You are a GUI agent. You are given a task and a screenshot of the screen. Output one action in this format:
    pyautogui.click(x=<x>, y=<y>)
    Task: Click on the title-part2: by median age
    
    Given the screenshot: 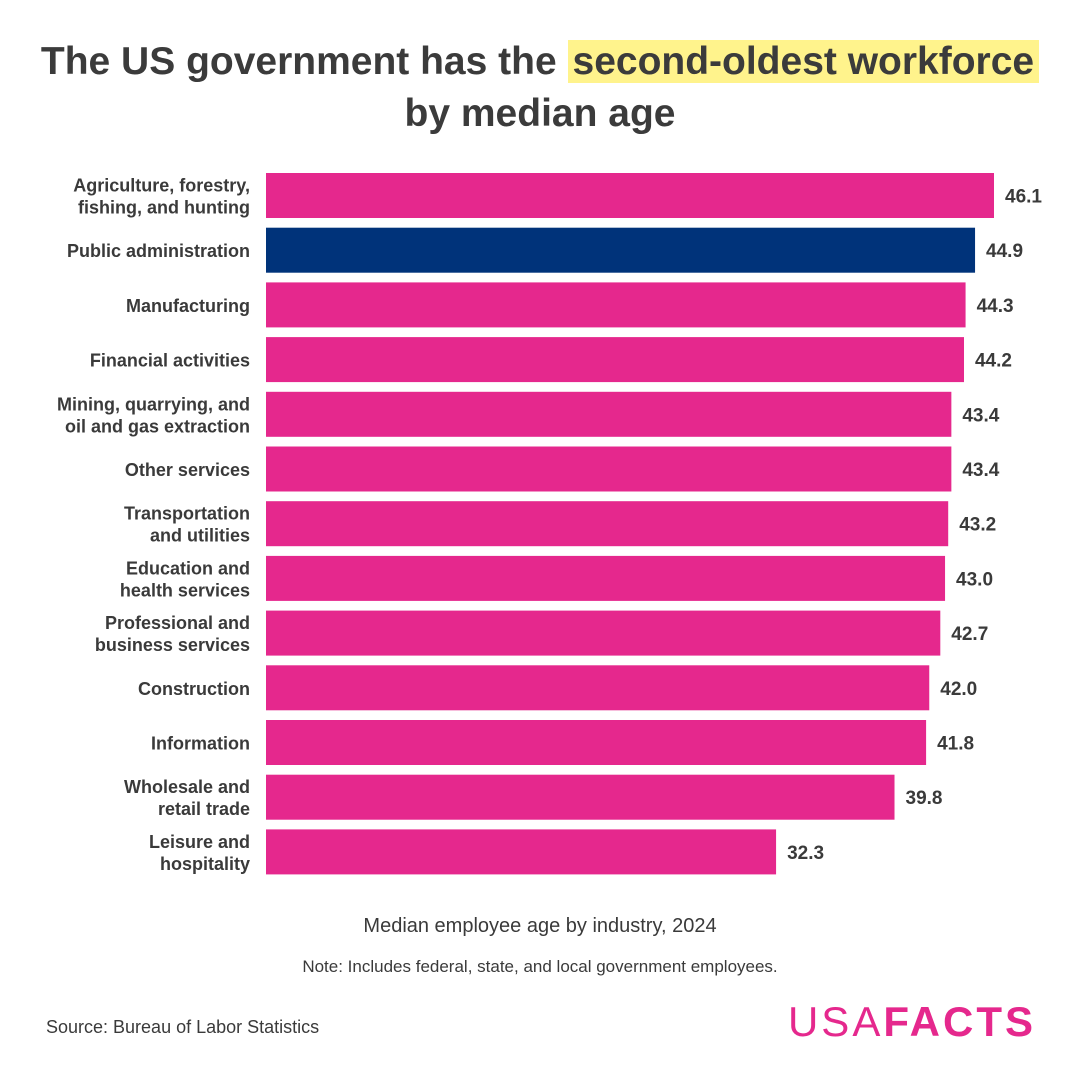 What is the action you would take?
    pyautogui.click(x=540, y=113)
    